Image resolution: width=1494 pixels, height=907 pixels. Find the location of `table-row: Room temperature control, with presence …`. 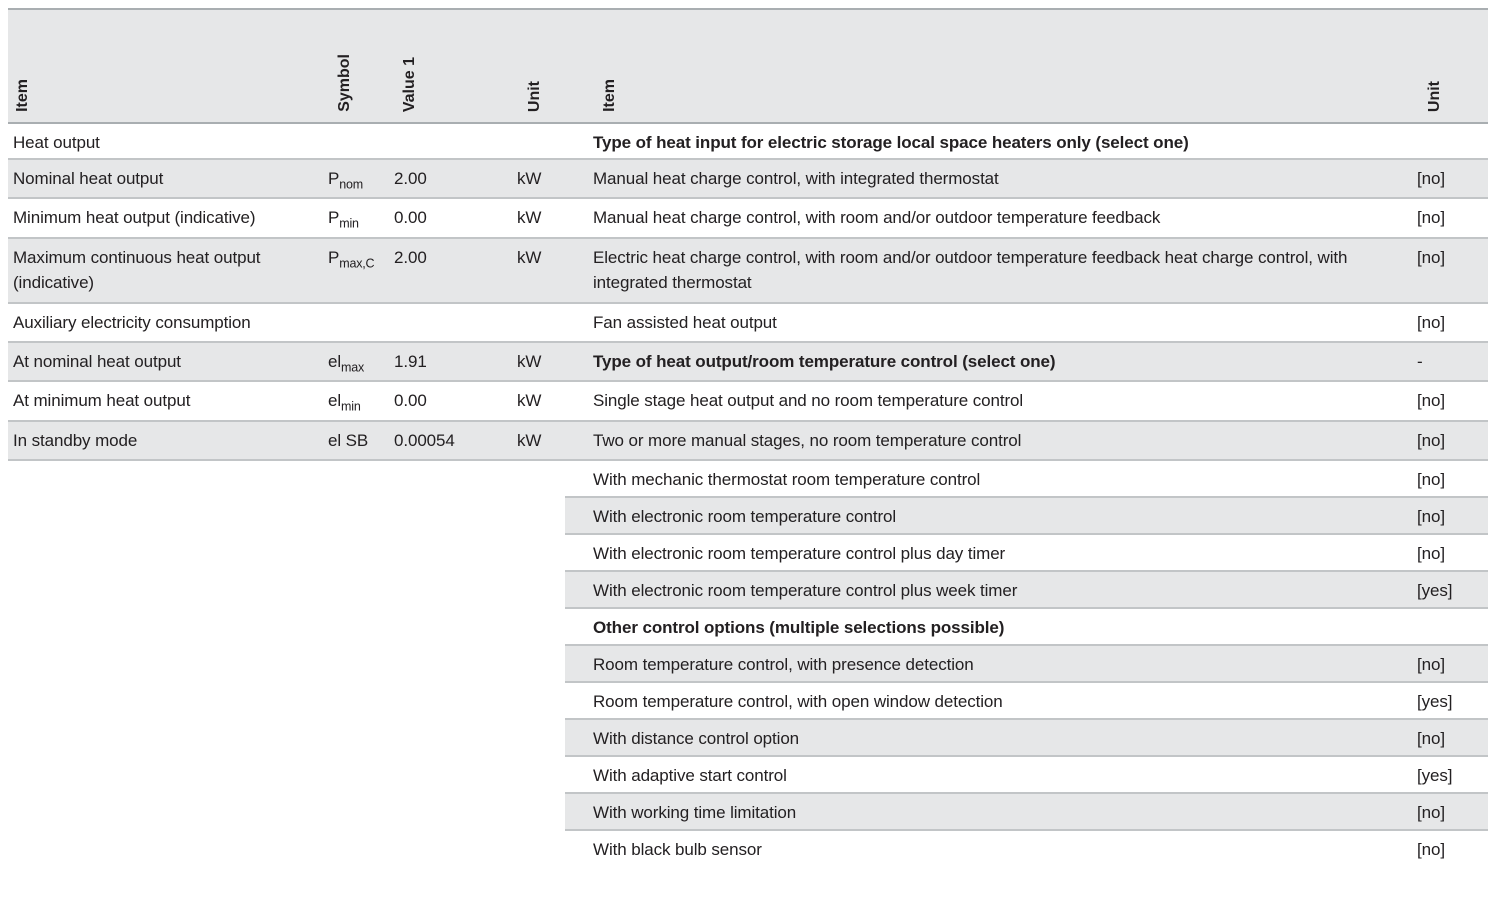

table-row: Room temperature control, with presence … is located at coordinates (748, 664).